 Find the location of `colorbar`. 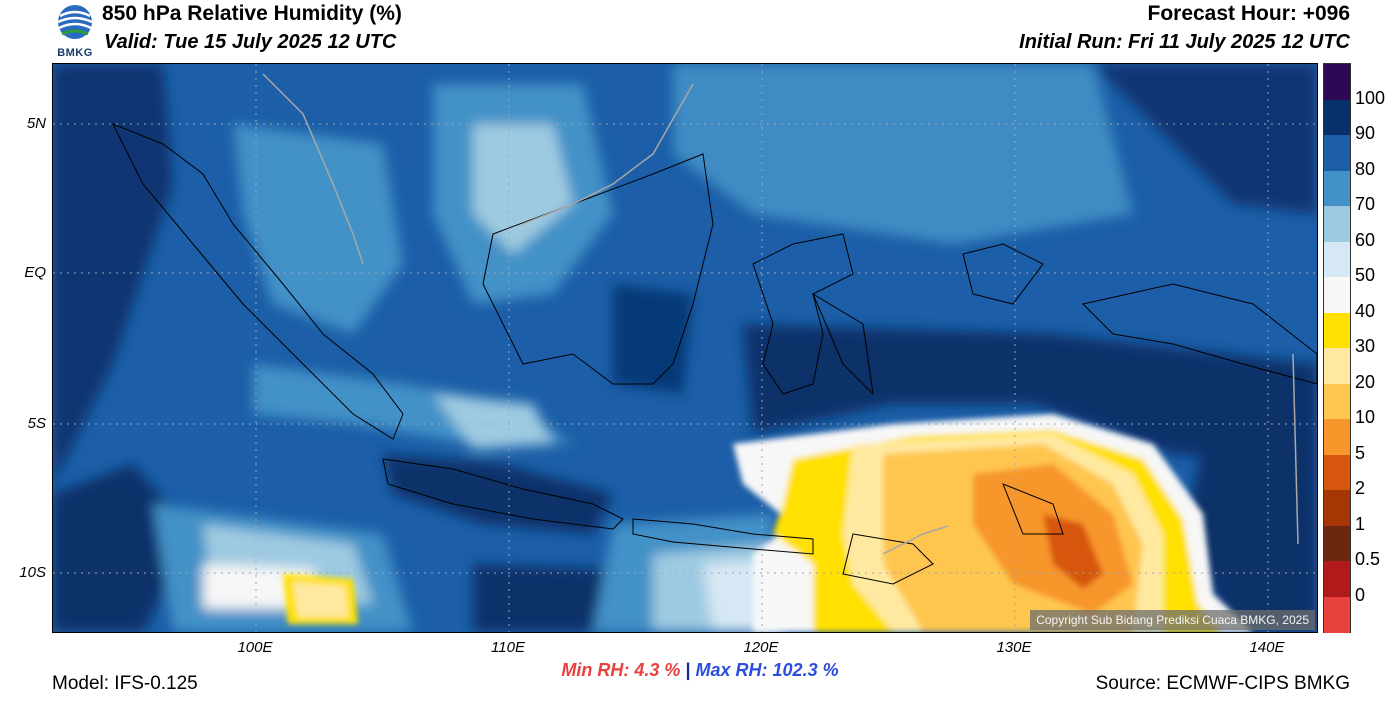

colorbar is located at coordinates (1337, 348).